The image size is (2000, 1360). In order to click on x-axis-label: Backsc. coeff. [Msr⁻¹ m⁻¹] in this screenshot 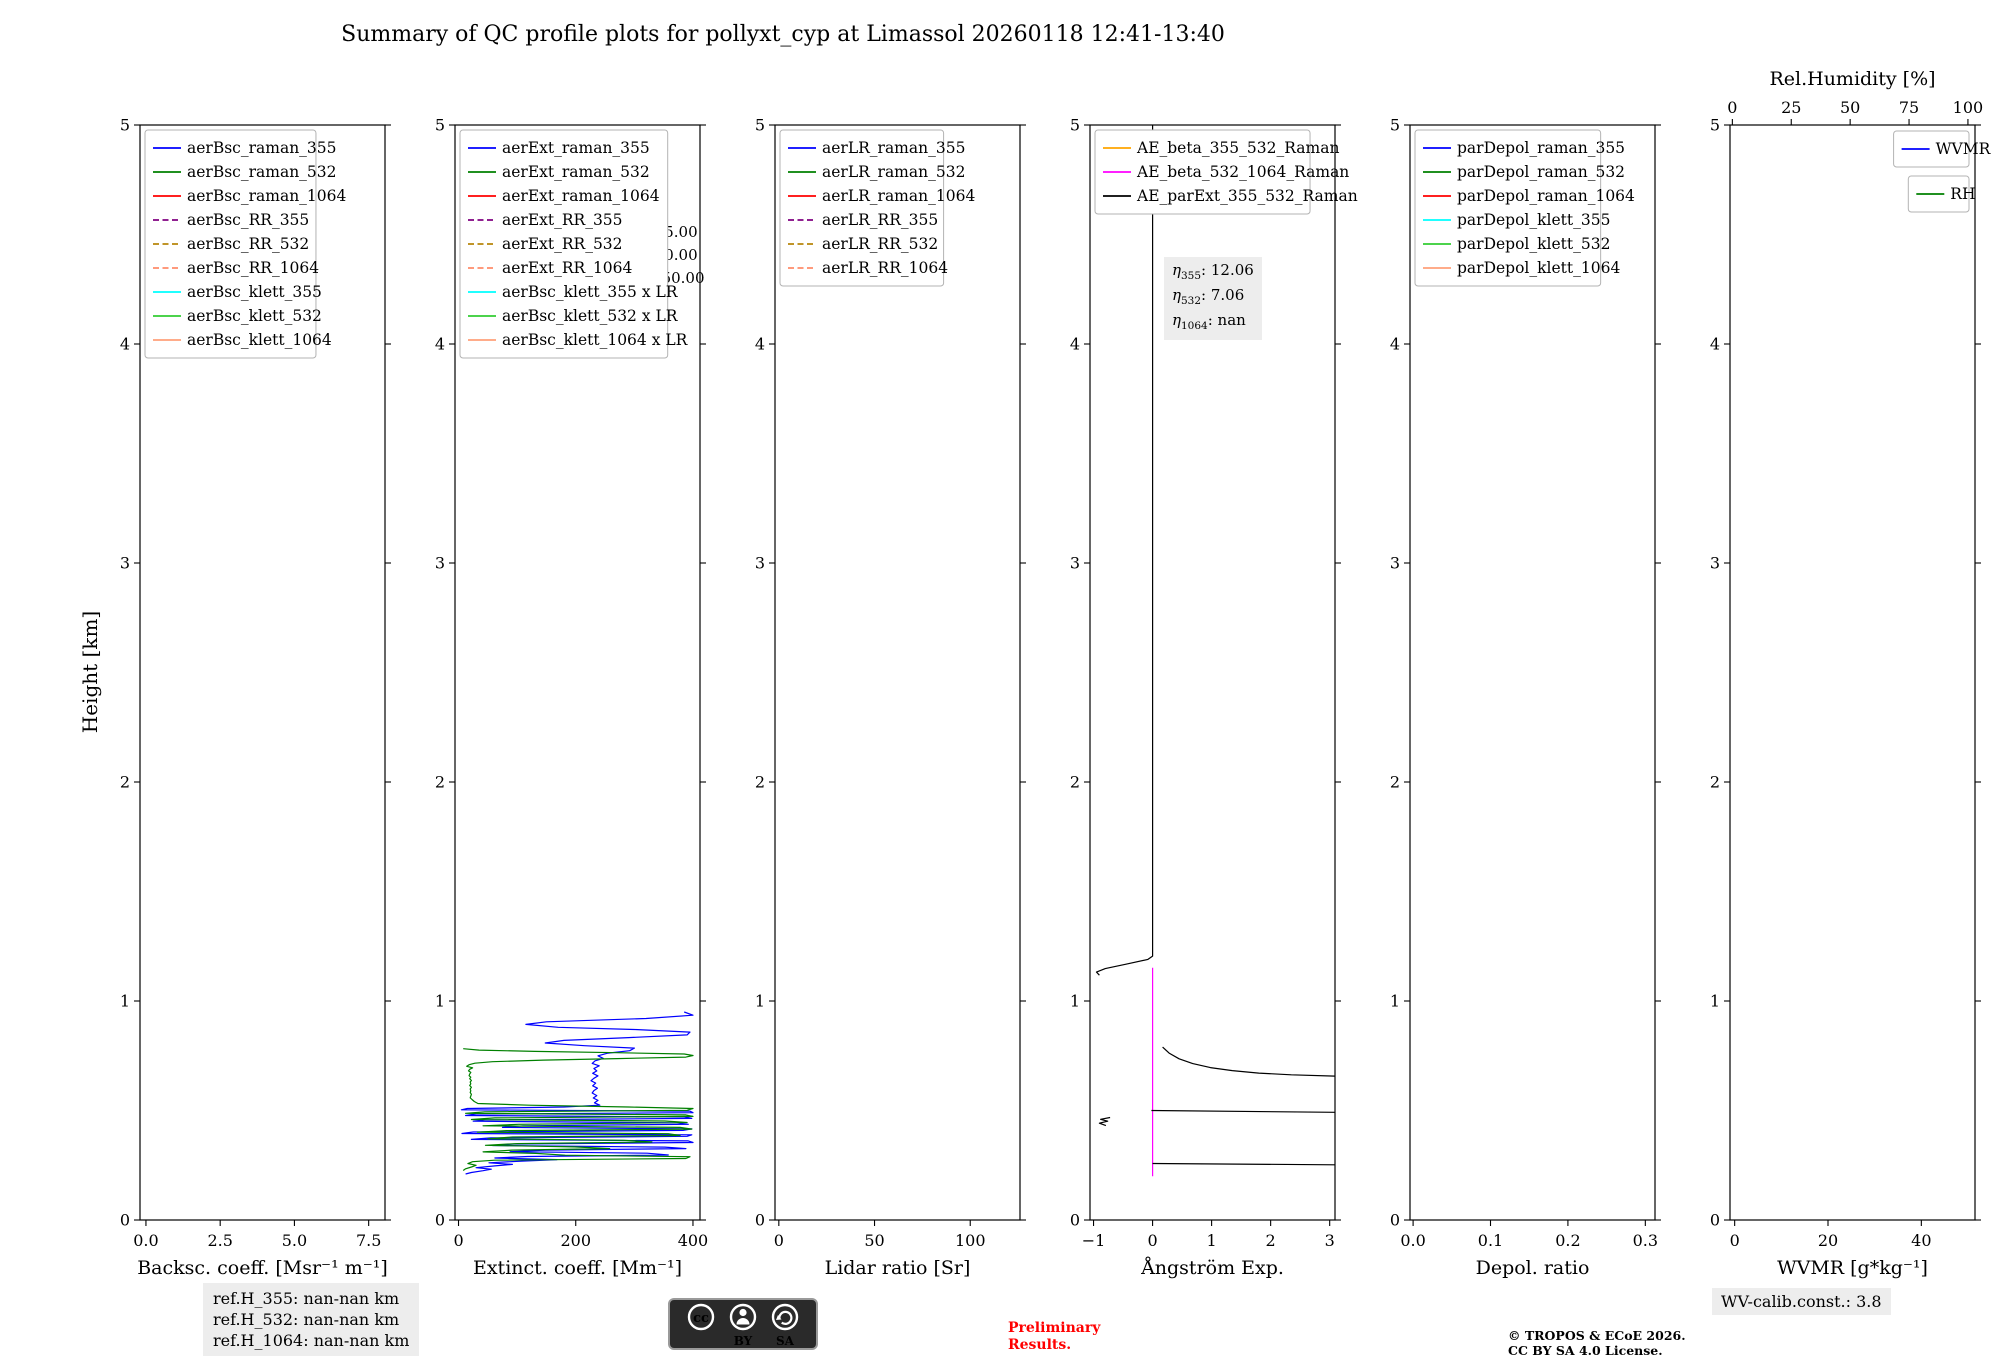, I will do `click(262, 1268)`.